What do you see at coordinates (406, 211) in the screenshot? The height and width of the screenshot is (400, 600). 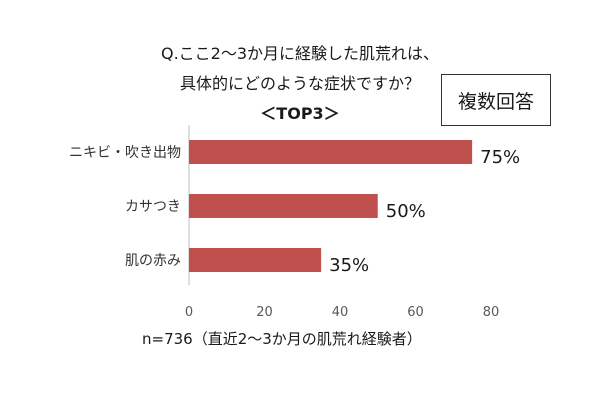 I see `data-label-2: 50%` at bounding box center [406, 211].